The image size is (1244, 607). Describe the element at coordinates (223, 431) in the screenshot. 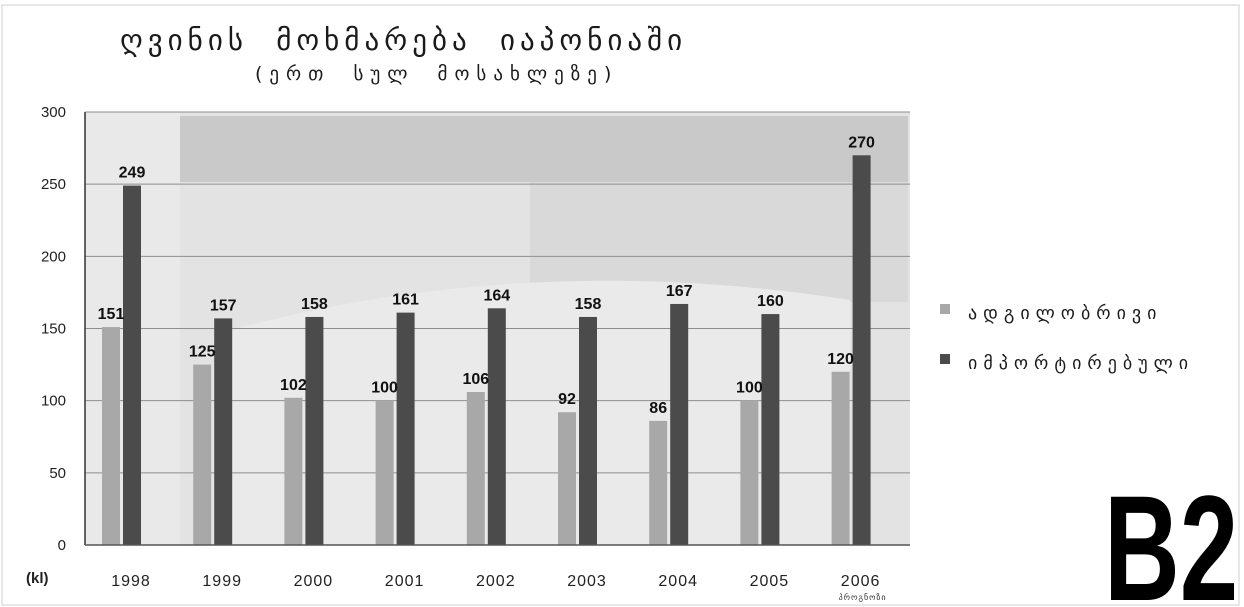

I see `bar-imported-1999` at that location.